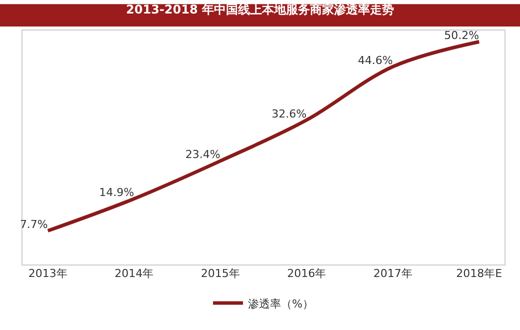  Describe the element at coordinates (134, 273) in the screenshot. I see `x-tick-label: 2014年` at that location.